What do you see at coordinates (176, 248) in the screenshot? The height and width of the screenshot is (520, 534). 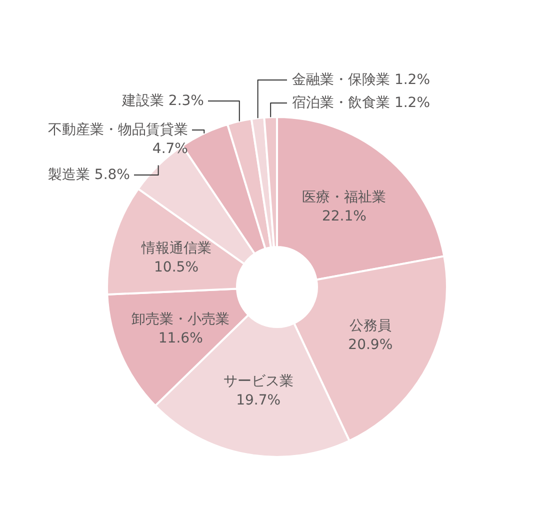 I see `slice-label: 情報通信業` at bounding box center [176, 248].